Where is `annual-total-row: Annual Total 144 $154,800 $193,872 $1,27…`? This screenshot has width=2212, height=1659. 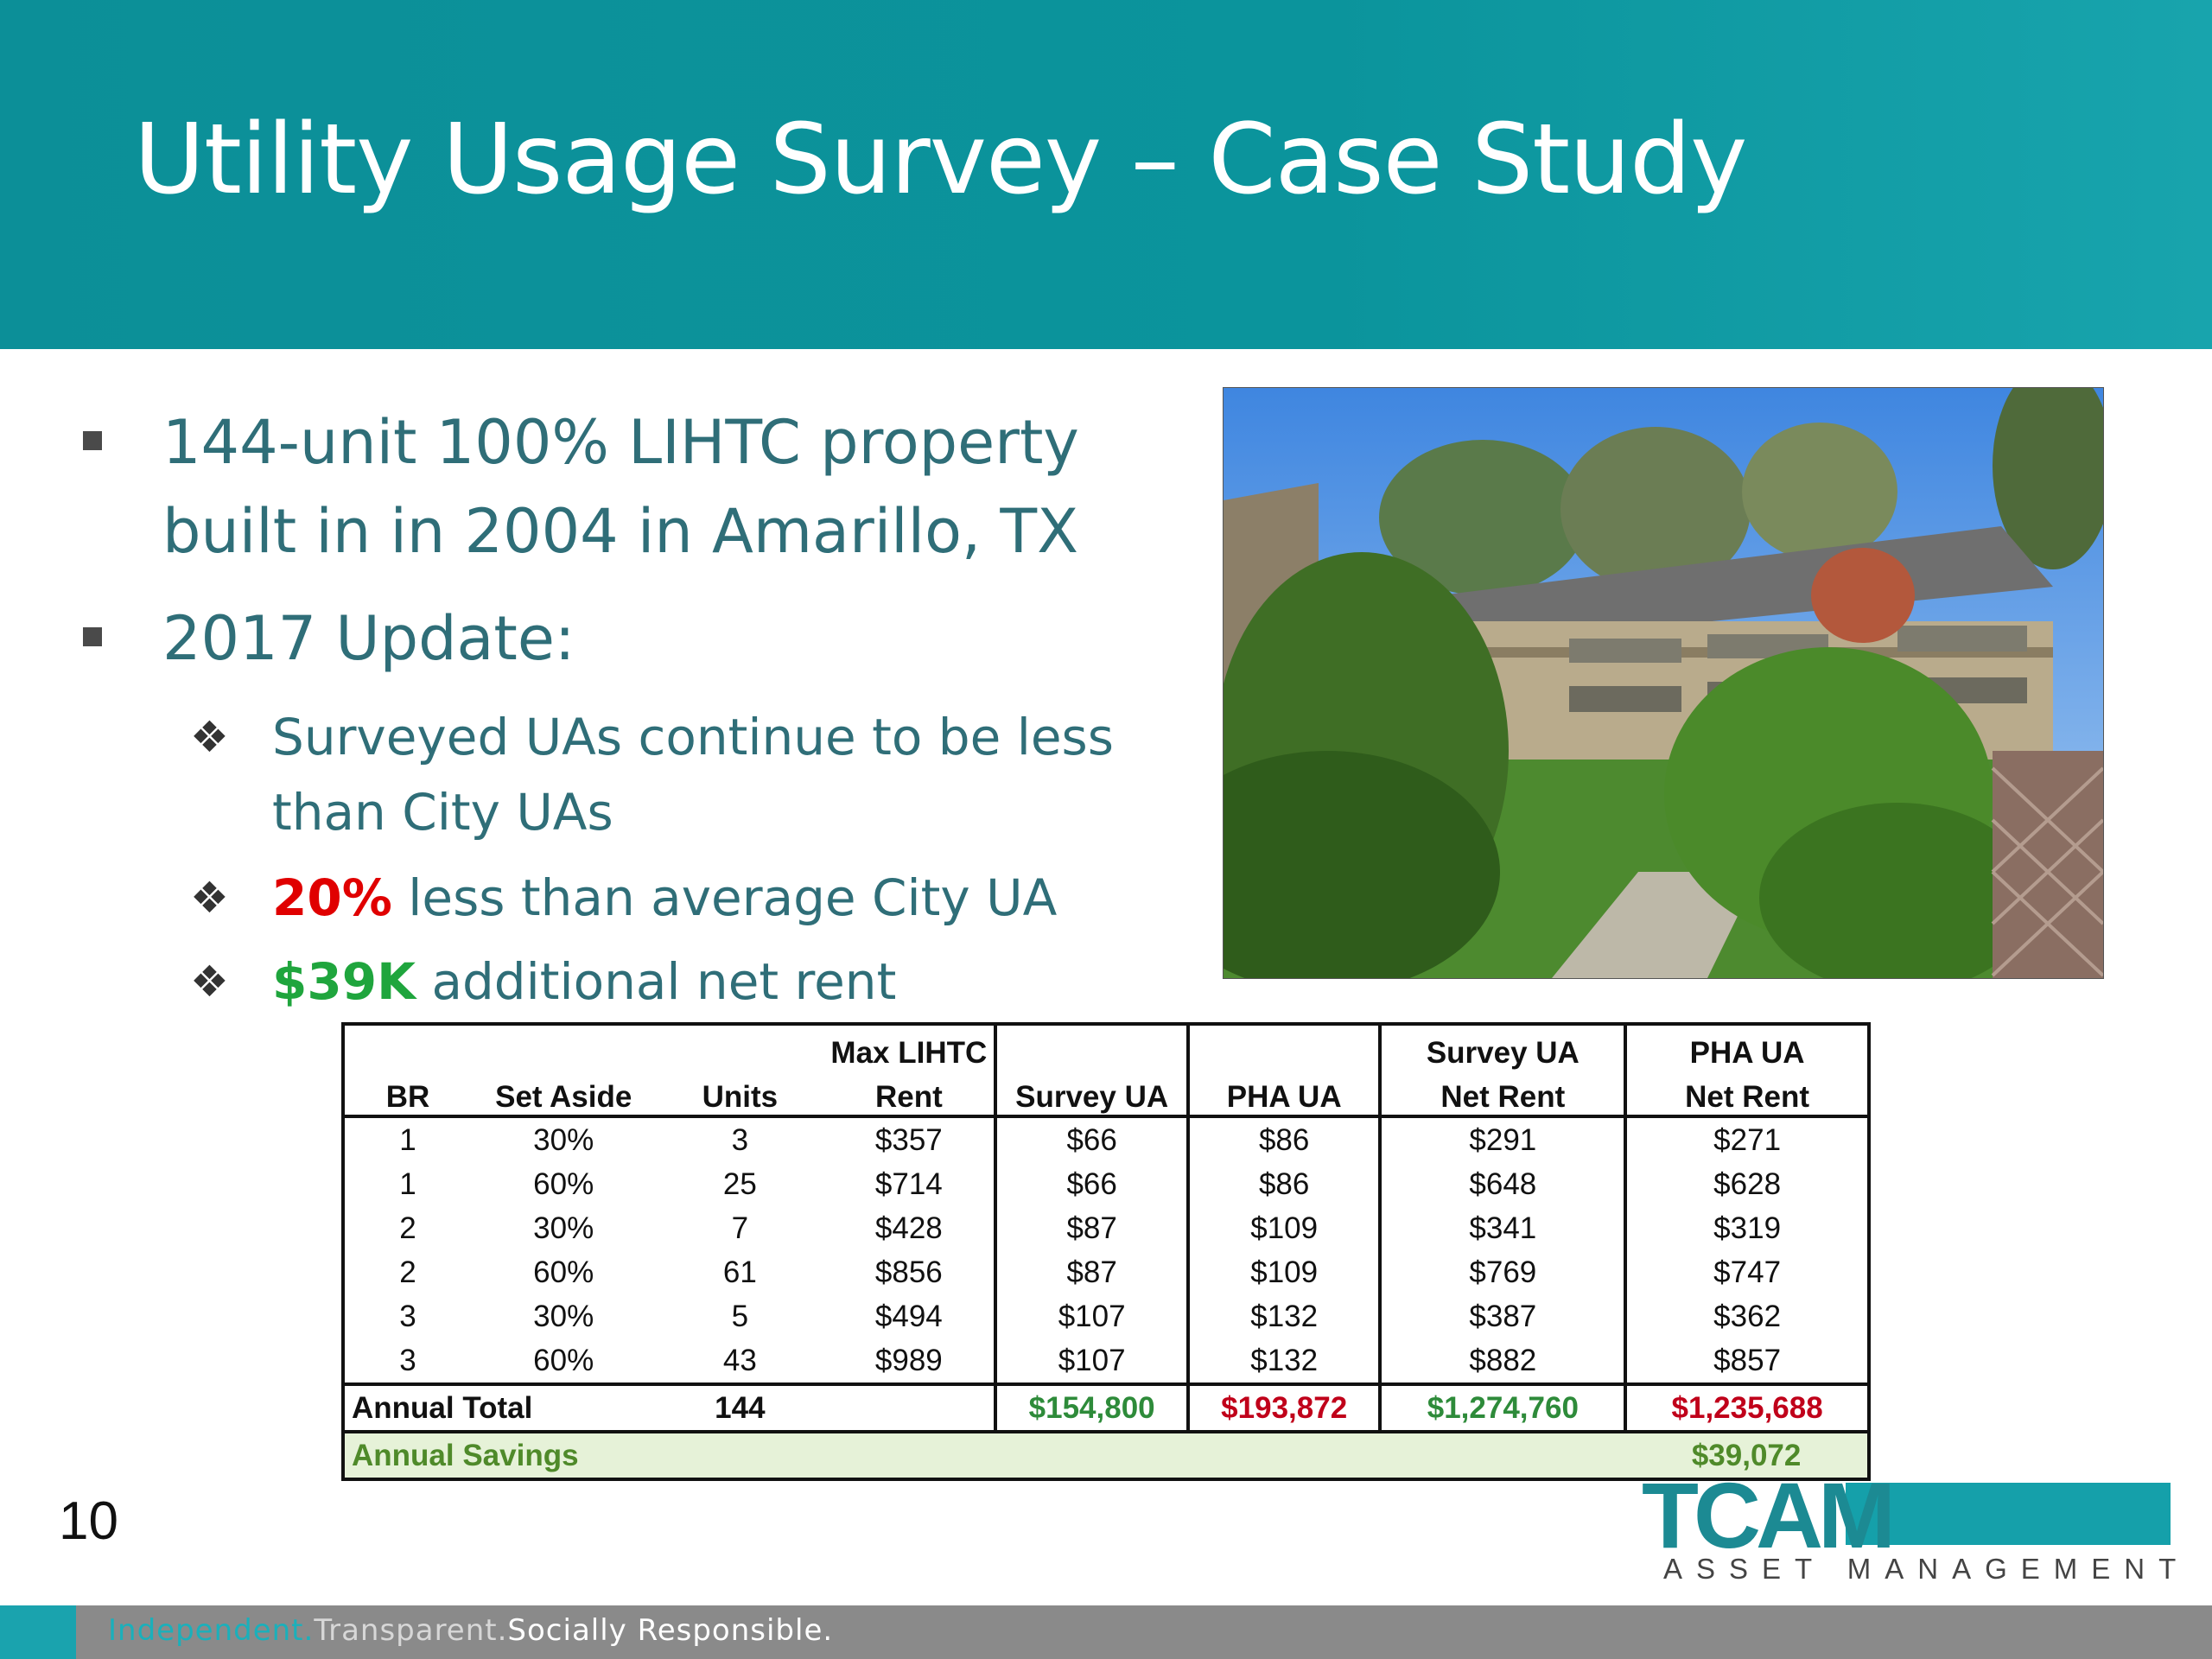 annual-total-row: Annual Total 144 $154,800 $193,872 $1,27… is located at coordinates (1106, 1407).